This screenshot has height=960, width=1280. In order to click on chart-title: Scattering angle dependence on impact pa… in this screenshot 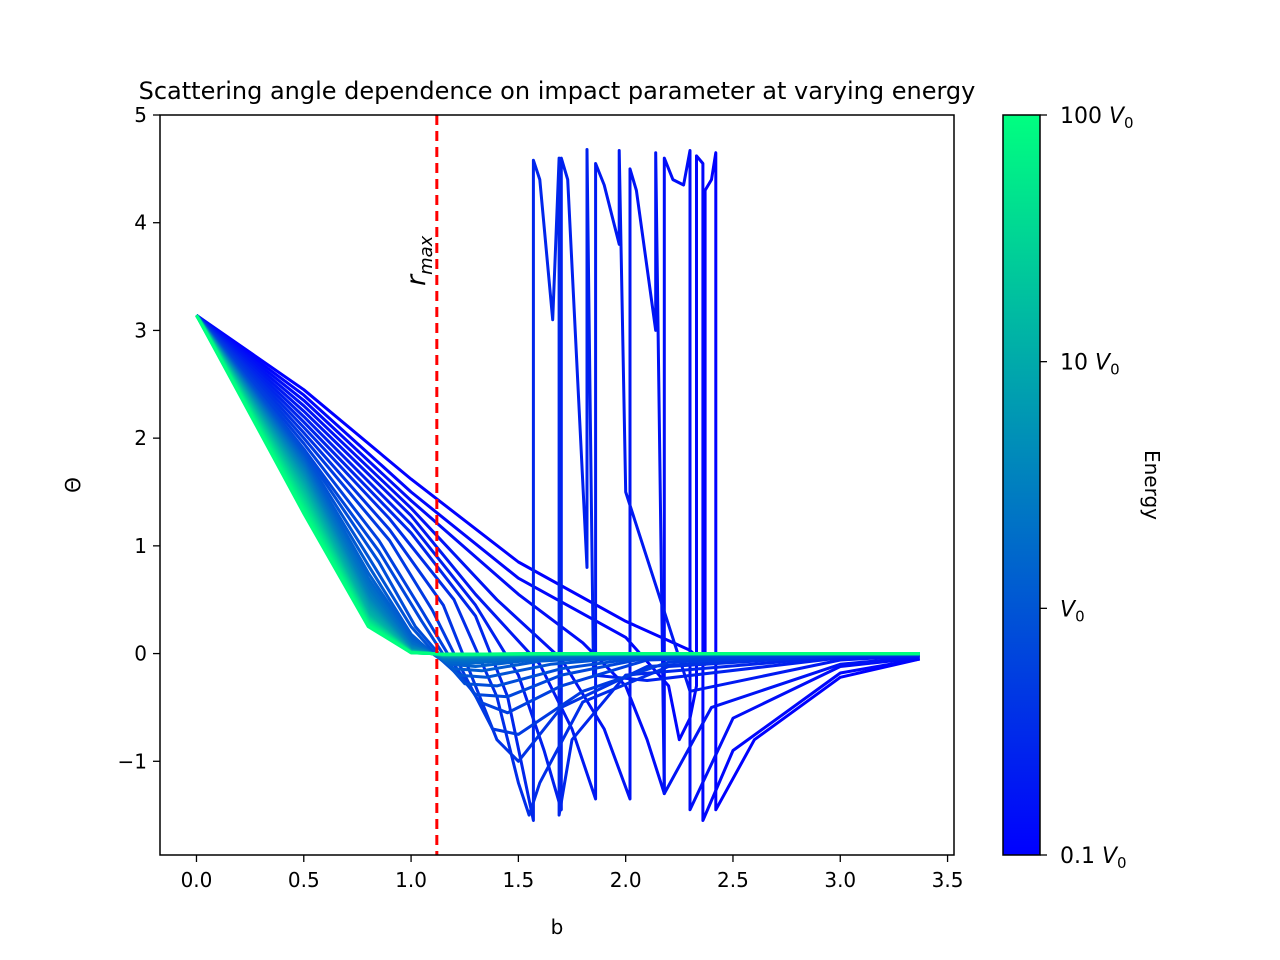, I will do `click(557, 91)`.